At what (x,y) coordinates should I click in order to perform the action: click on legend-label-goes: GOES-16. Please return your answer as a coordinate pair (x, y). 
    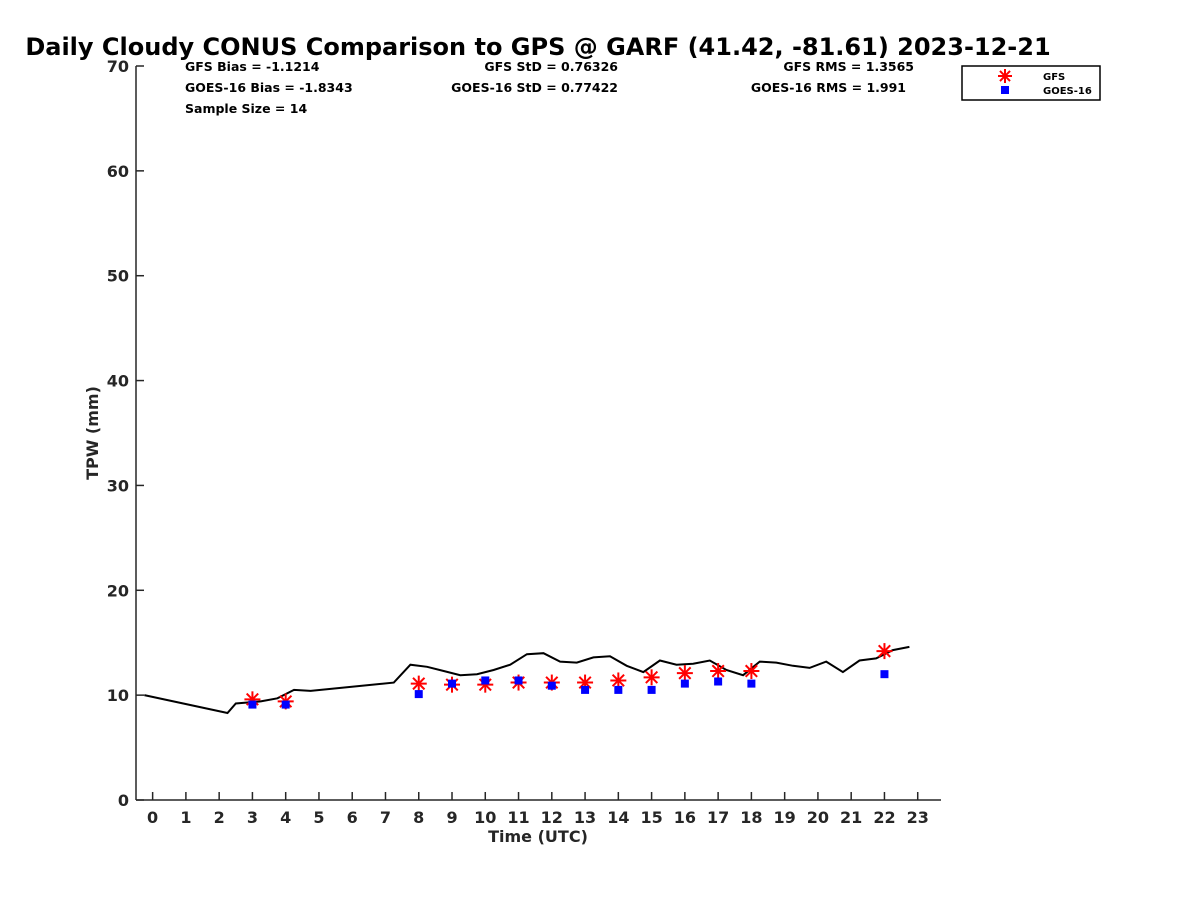
    Looking at the image, I should click on (1067, 91).